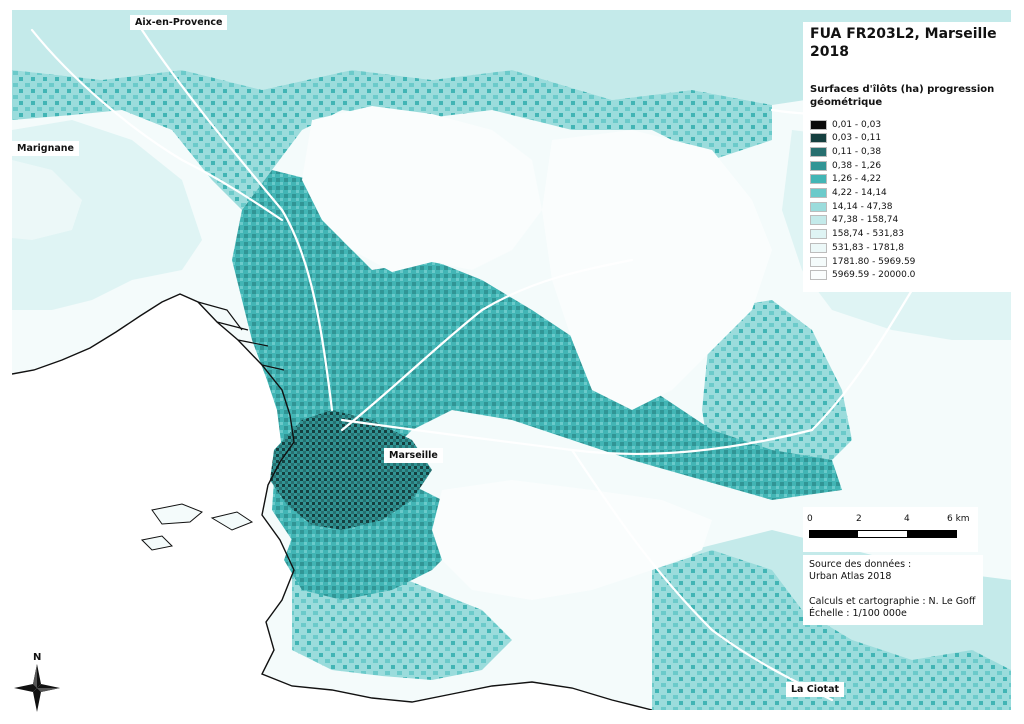 Image resolution: width=1024 pixels, height=724 pixels. What do you see at coordinates (868, 234) in the screenshot?
I see `legend-label: 158,74 - 531,83` at bounding box center [868, 234].